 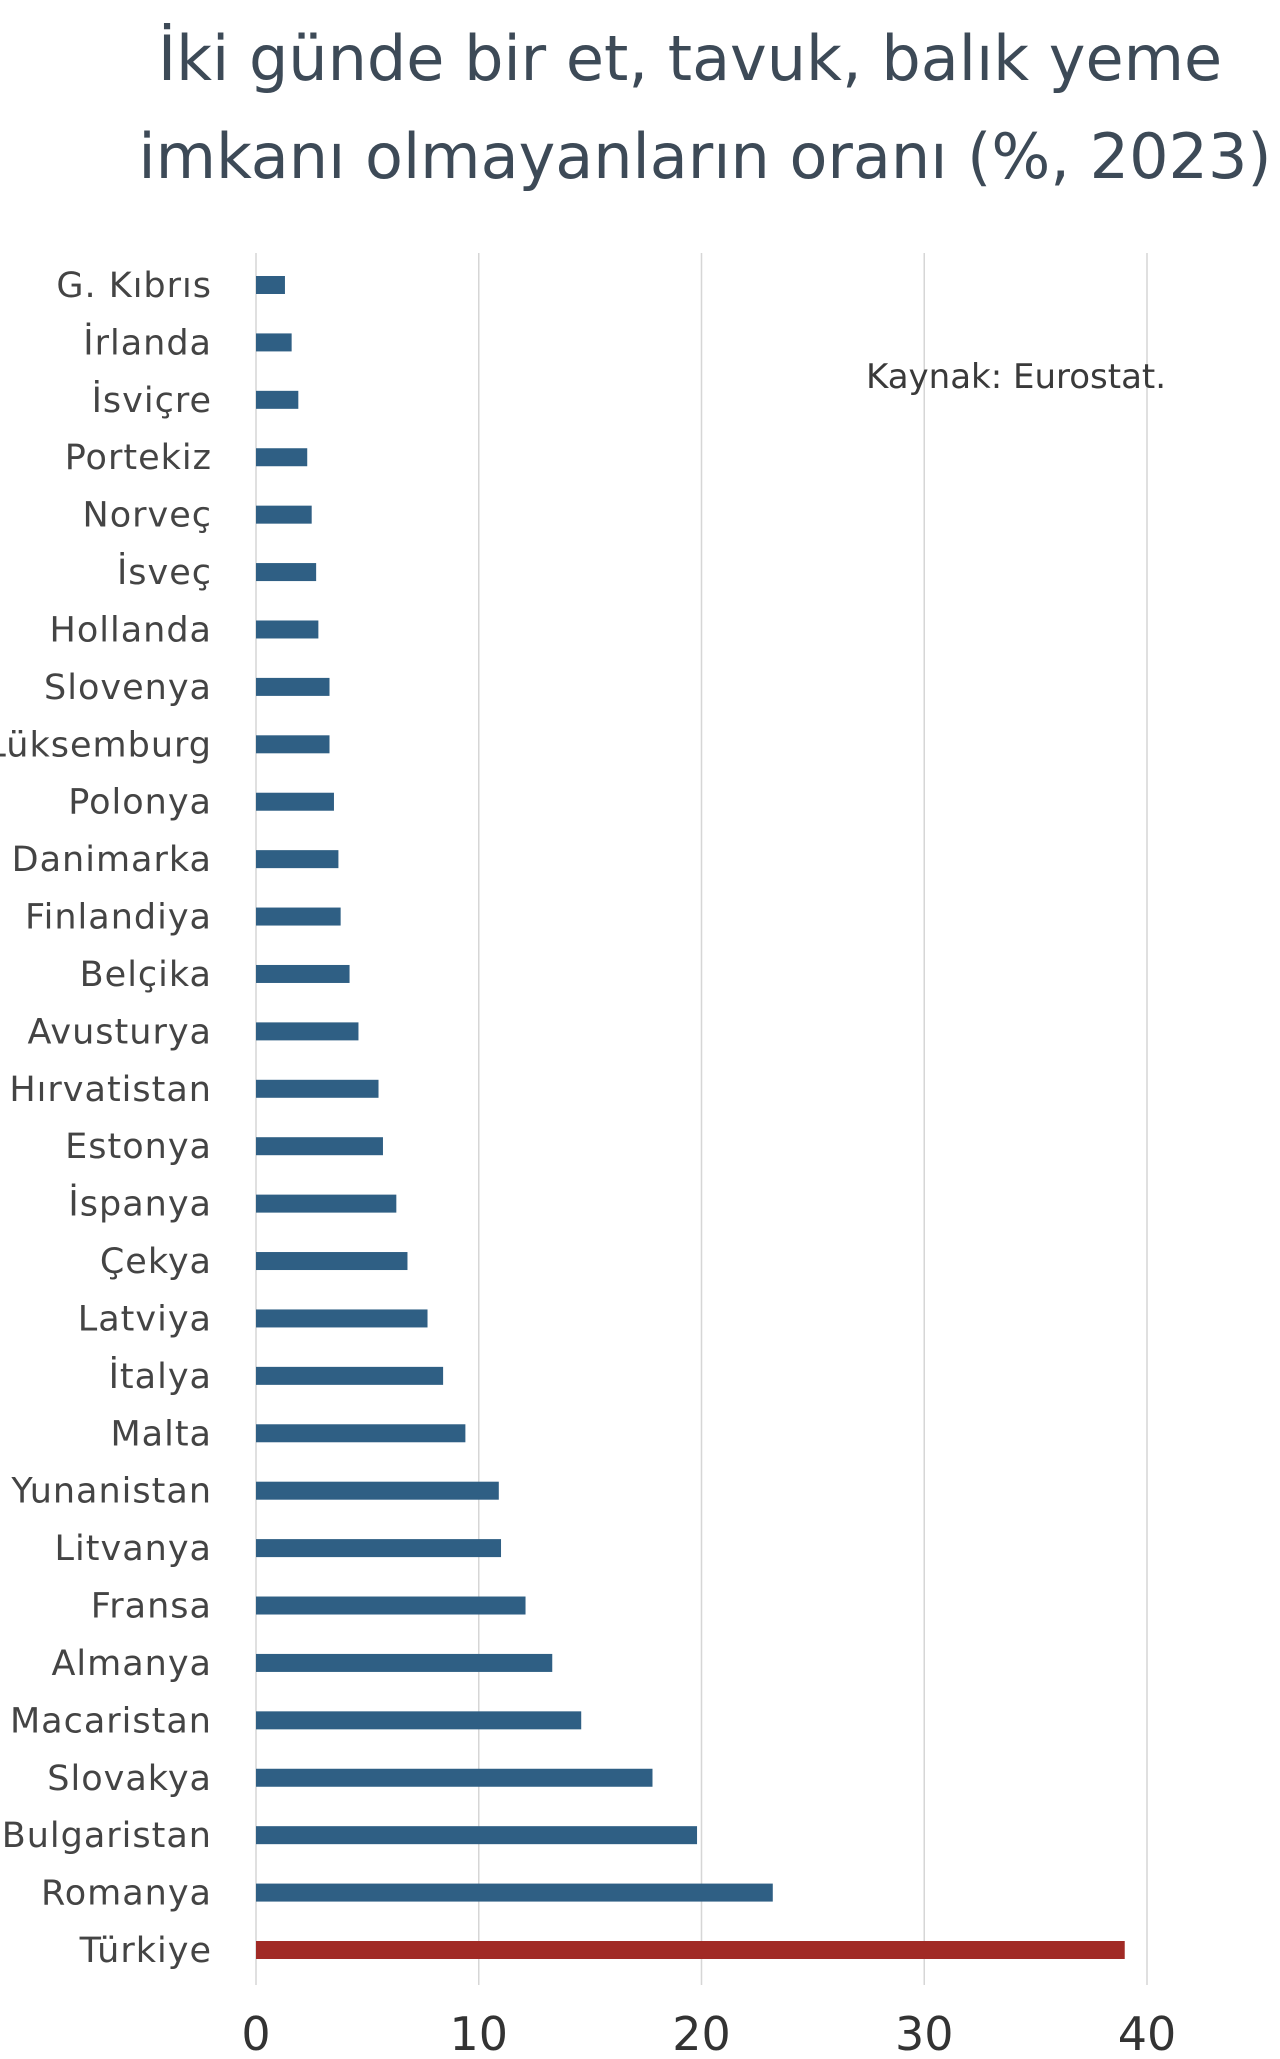 I want to click on category-label: Hırvatistan, so click(x=110, y=1090).